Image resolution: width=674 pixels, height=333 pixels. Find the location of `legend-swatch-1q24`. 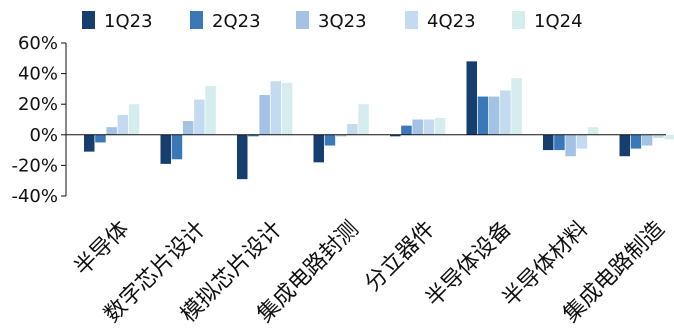

legend-swatch-1q24 is located at coordinates (518, 20).